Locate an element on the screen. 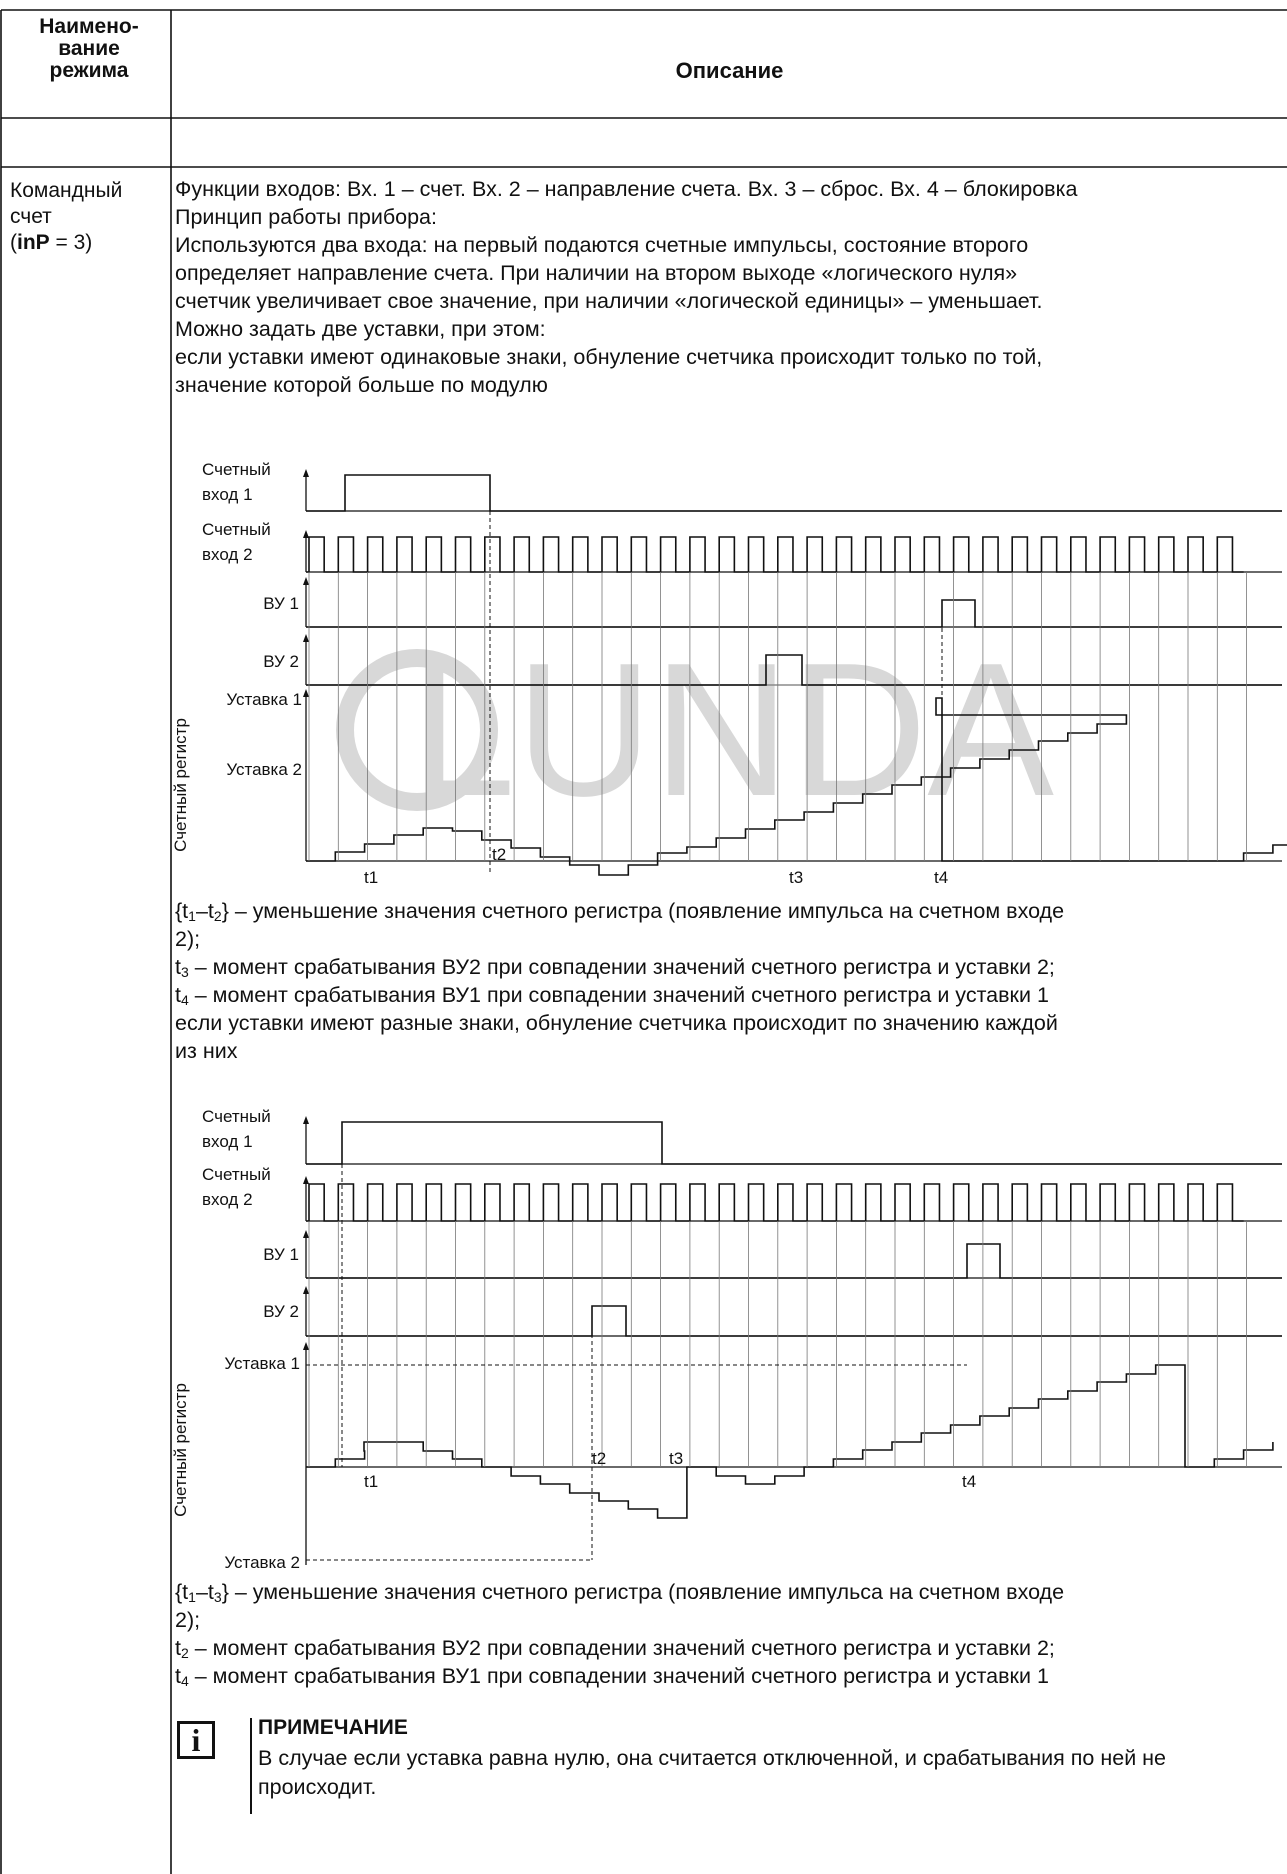 This screenshot has height=1874, width=1287. note-title: ПРИМЕЧАНИЕ is located at coordinates (333, 1727).